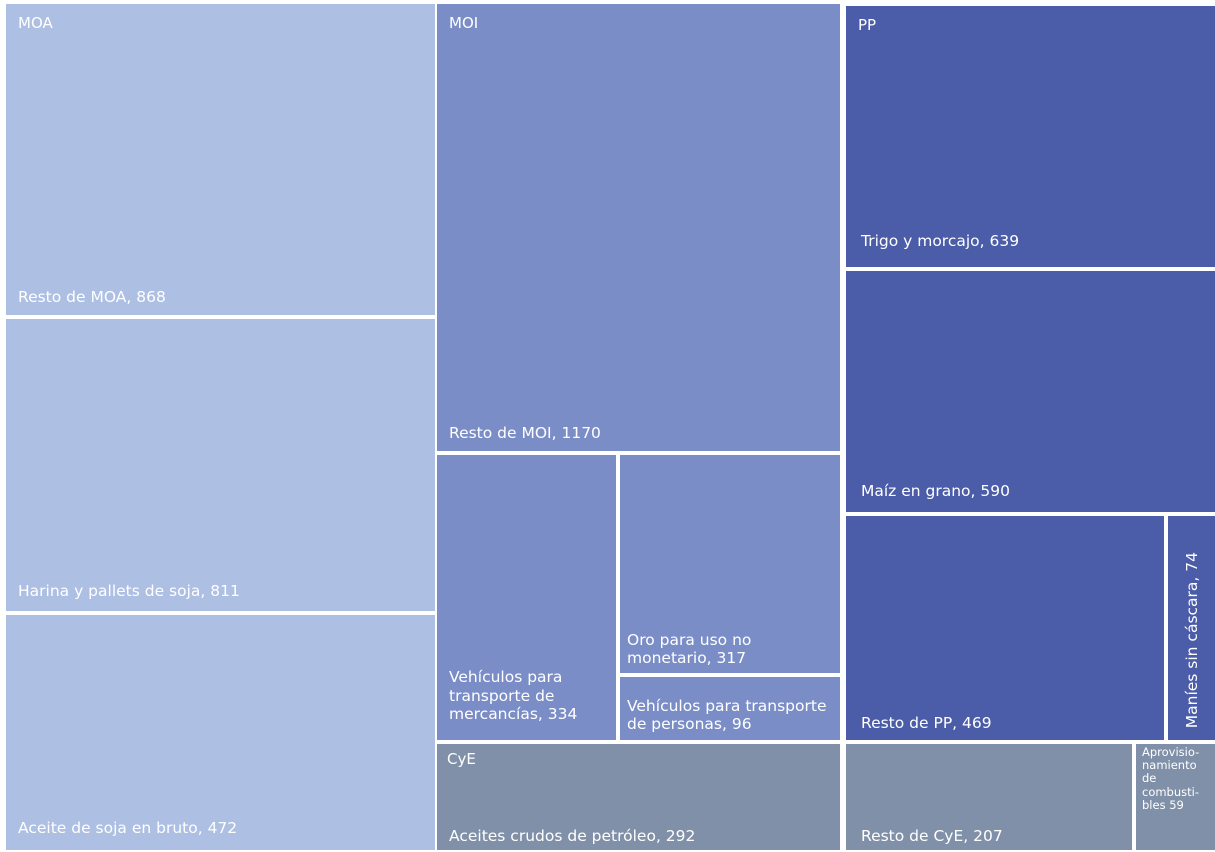 This screenshot has width=1215, height=852. Describe the element at coordinates (220, 465) in the screenshot. I see `tile-harina-y-pallets-de-soja: Harina y pallets de soja, 811` at that location.